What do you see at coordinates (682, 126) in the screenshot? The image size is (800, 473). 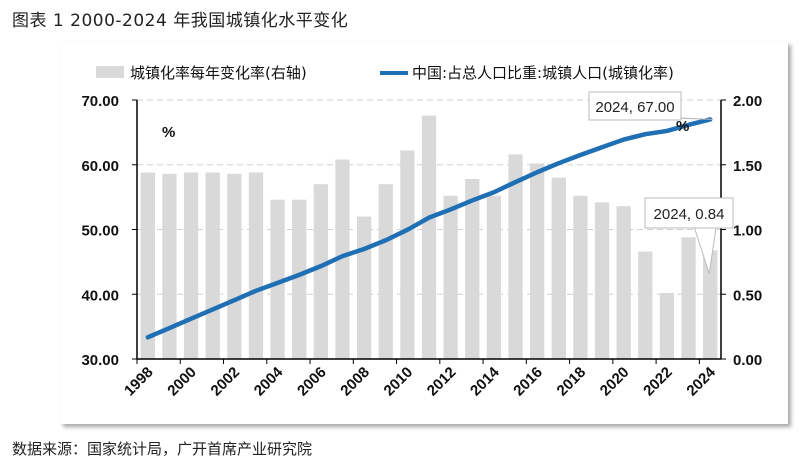 I see `right-unit-label: %` at bounding box center [682, 126].